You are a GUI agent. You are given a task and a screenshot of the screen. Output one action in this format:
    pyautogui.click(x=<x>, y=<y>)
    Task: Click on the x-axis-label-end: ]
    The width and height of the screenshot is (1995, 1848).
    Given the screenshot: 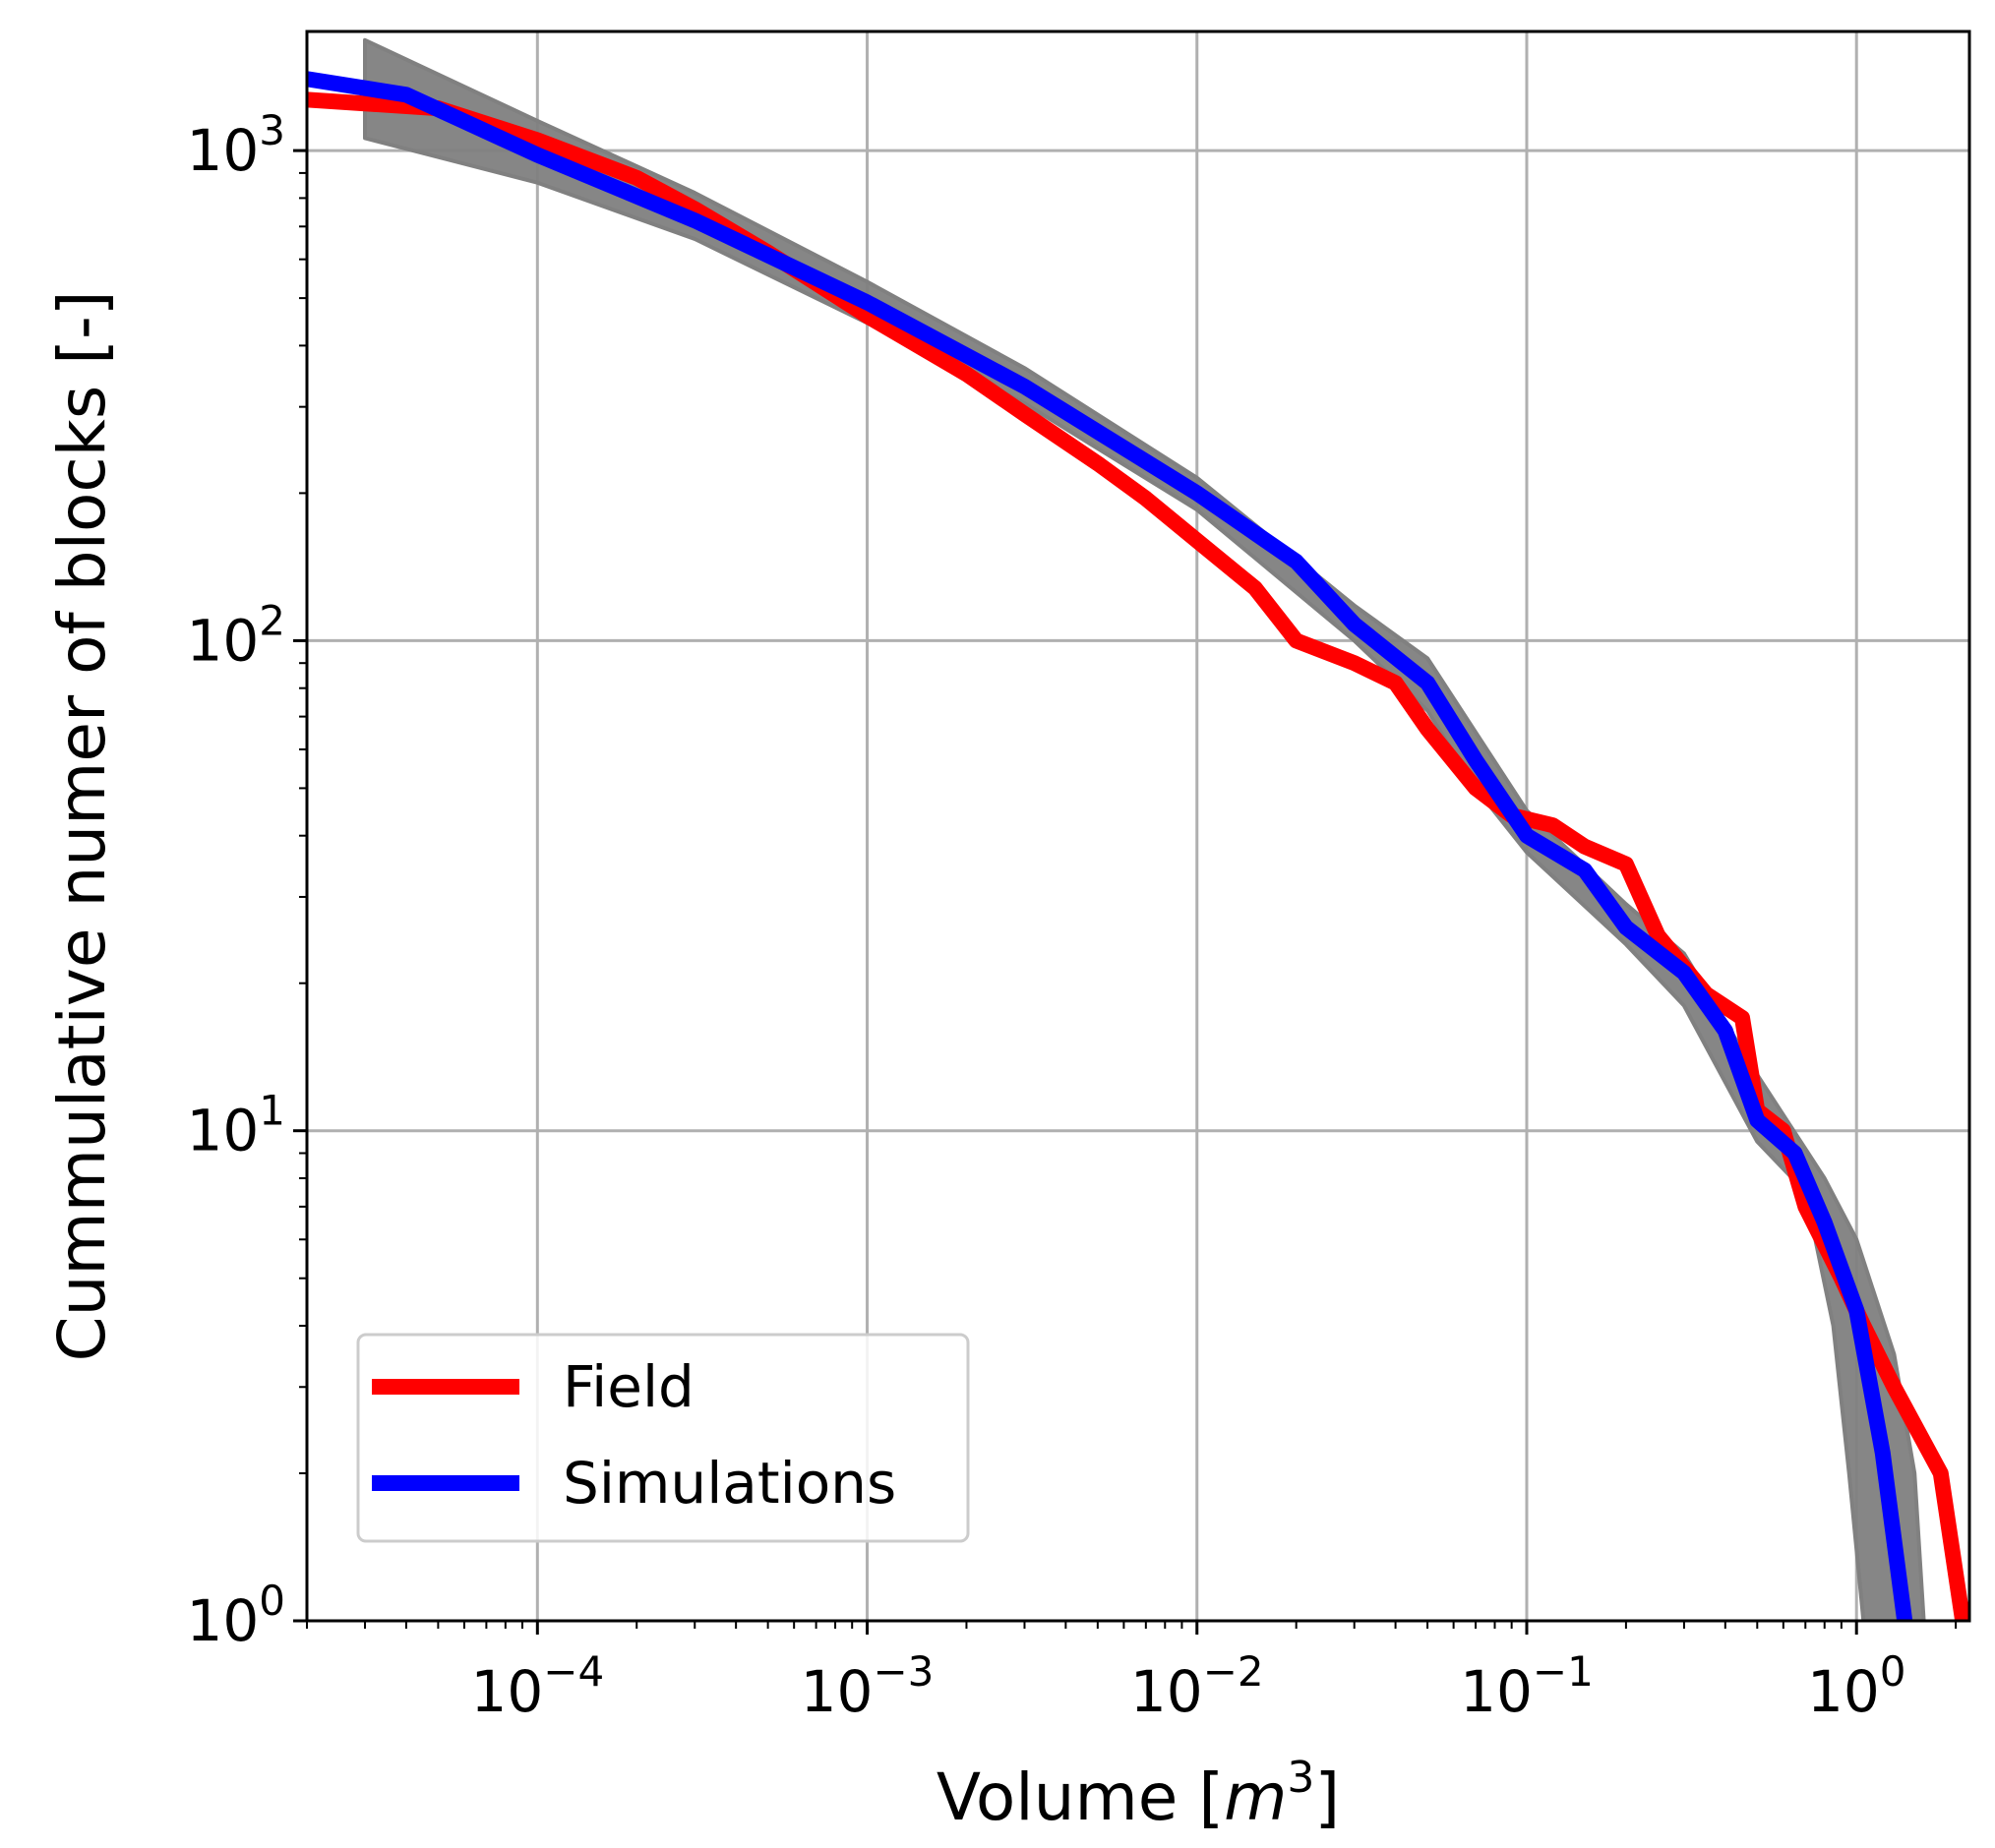 What is the action you would take?
    pyautogui.click(x=1327, y=1797)
    